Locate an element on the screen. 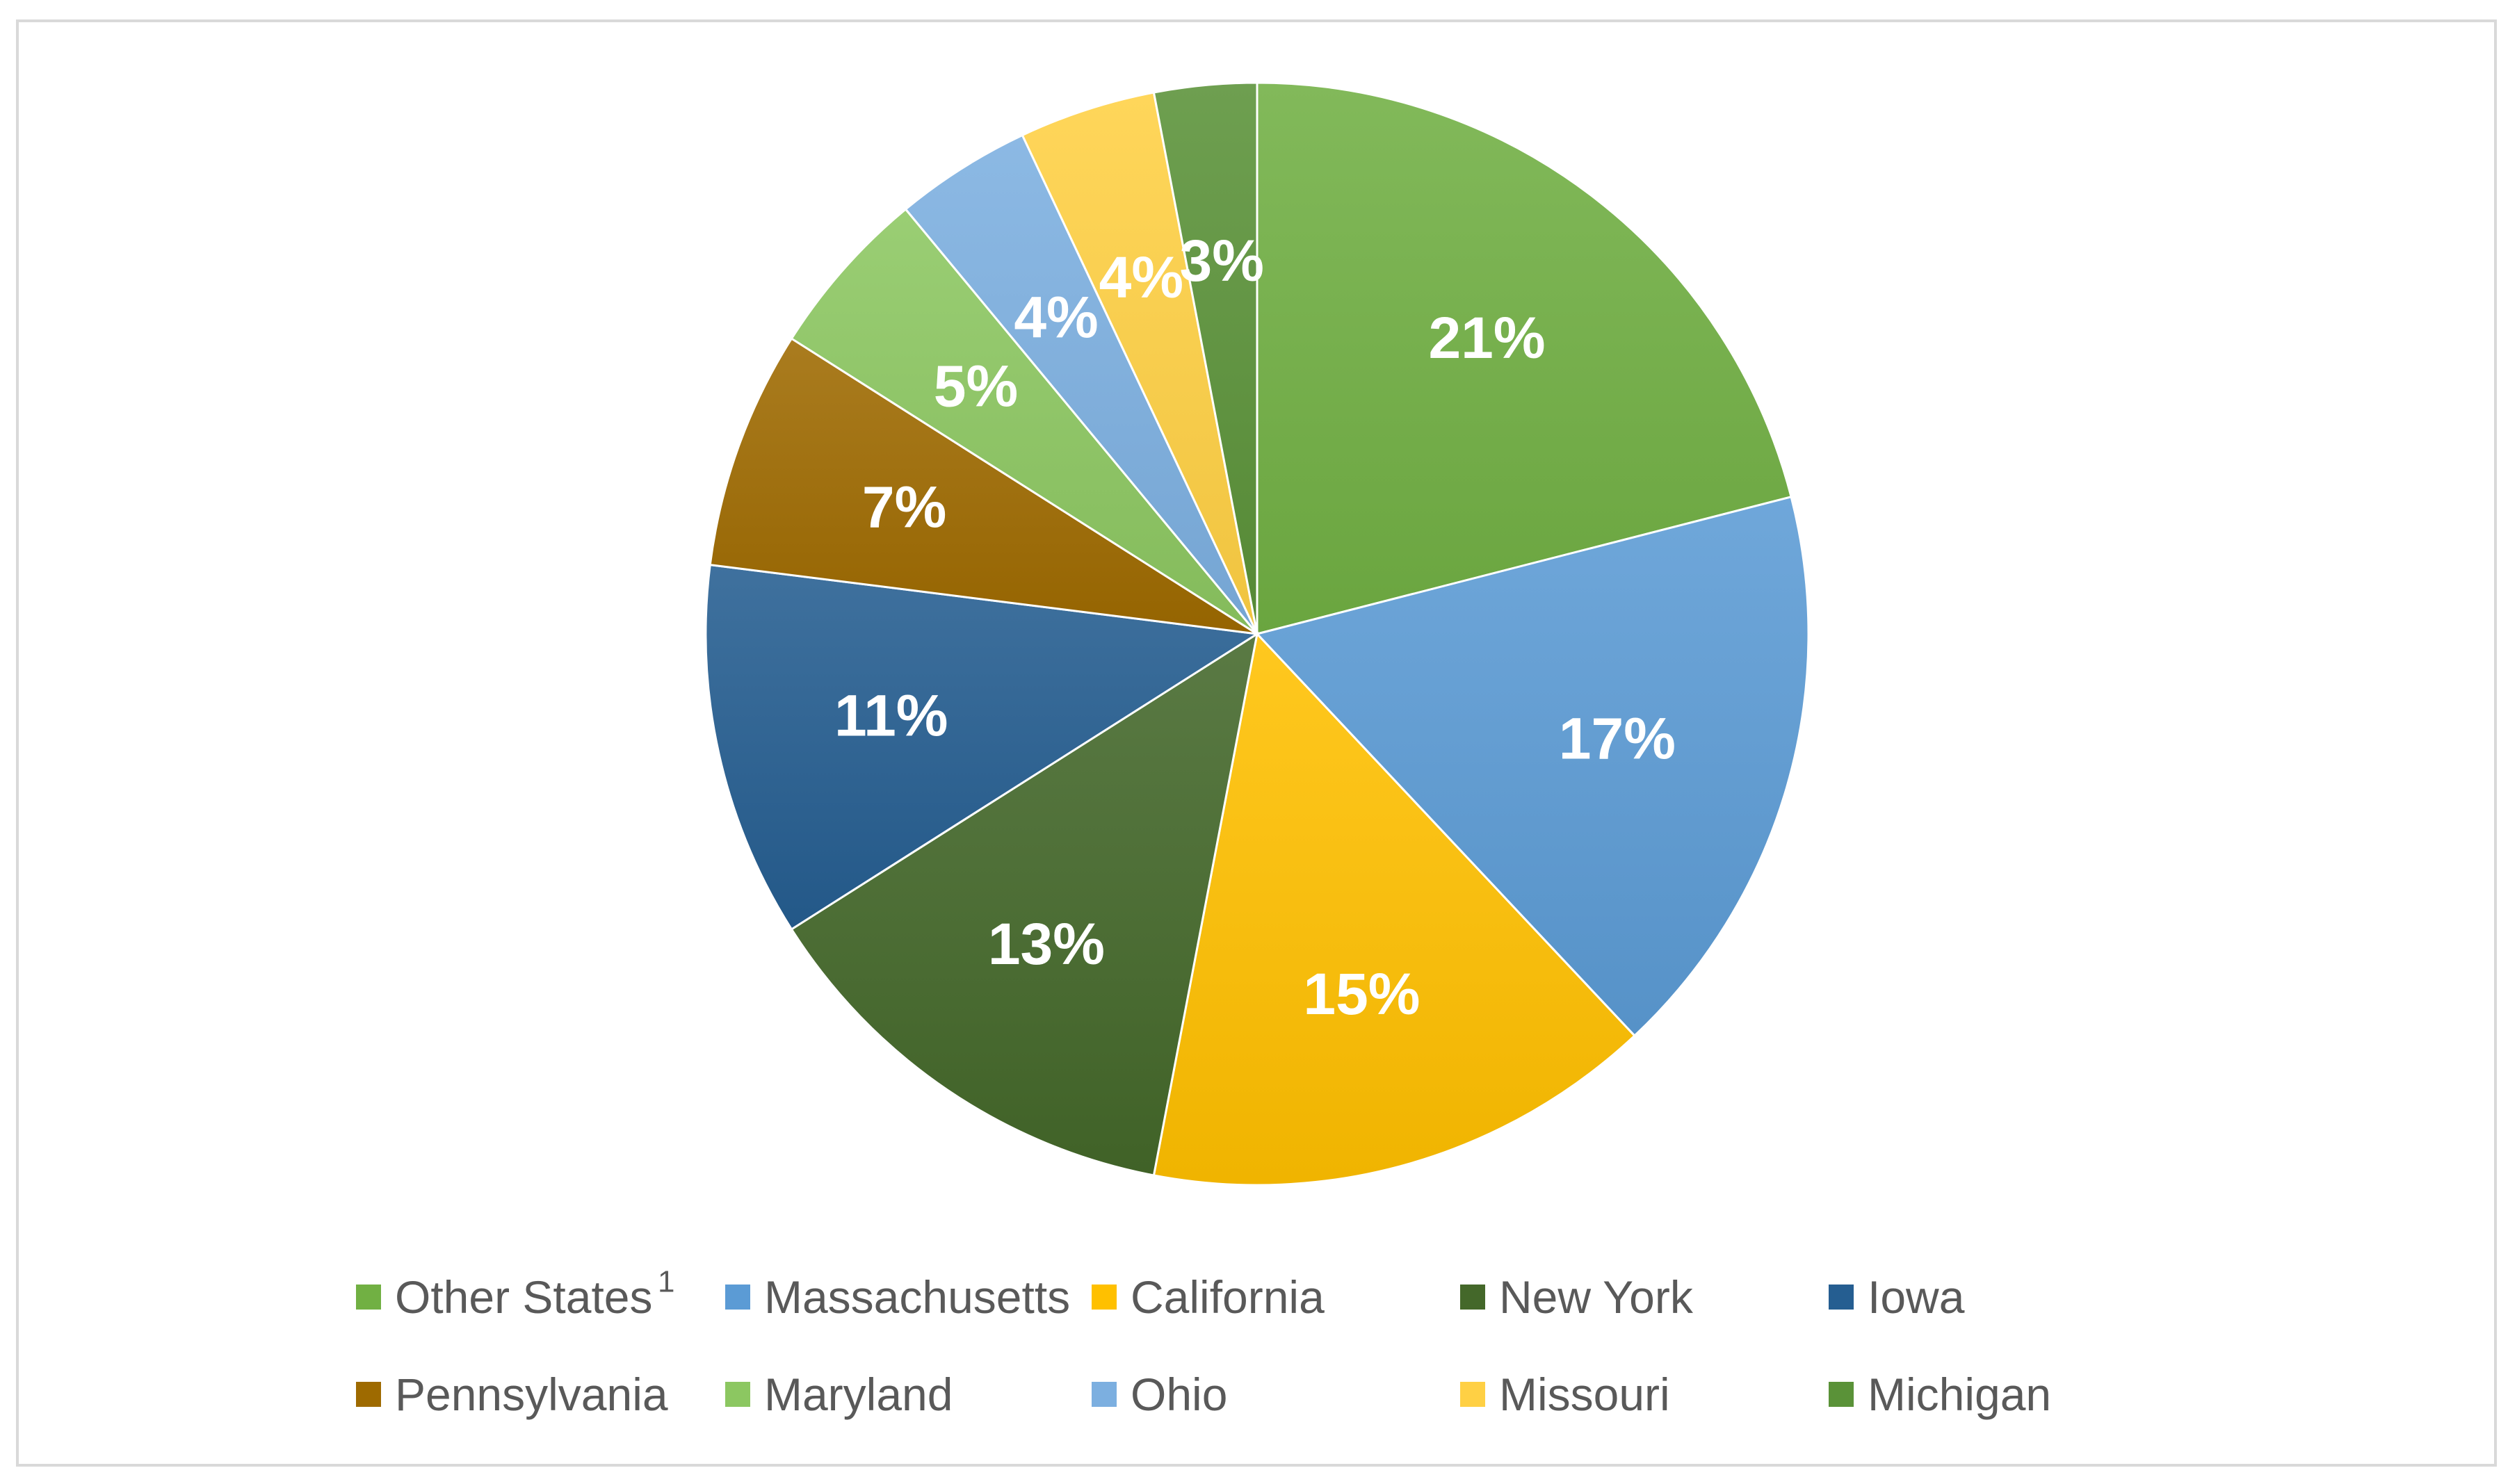  data-label-pennsylvania: 7% is located at coordinates (904, 506).